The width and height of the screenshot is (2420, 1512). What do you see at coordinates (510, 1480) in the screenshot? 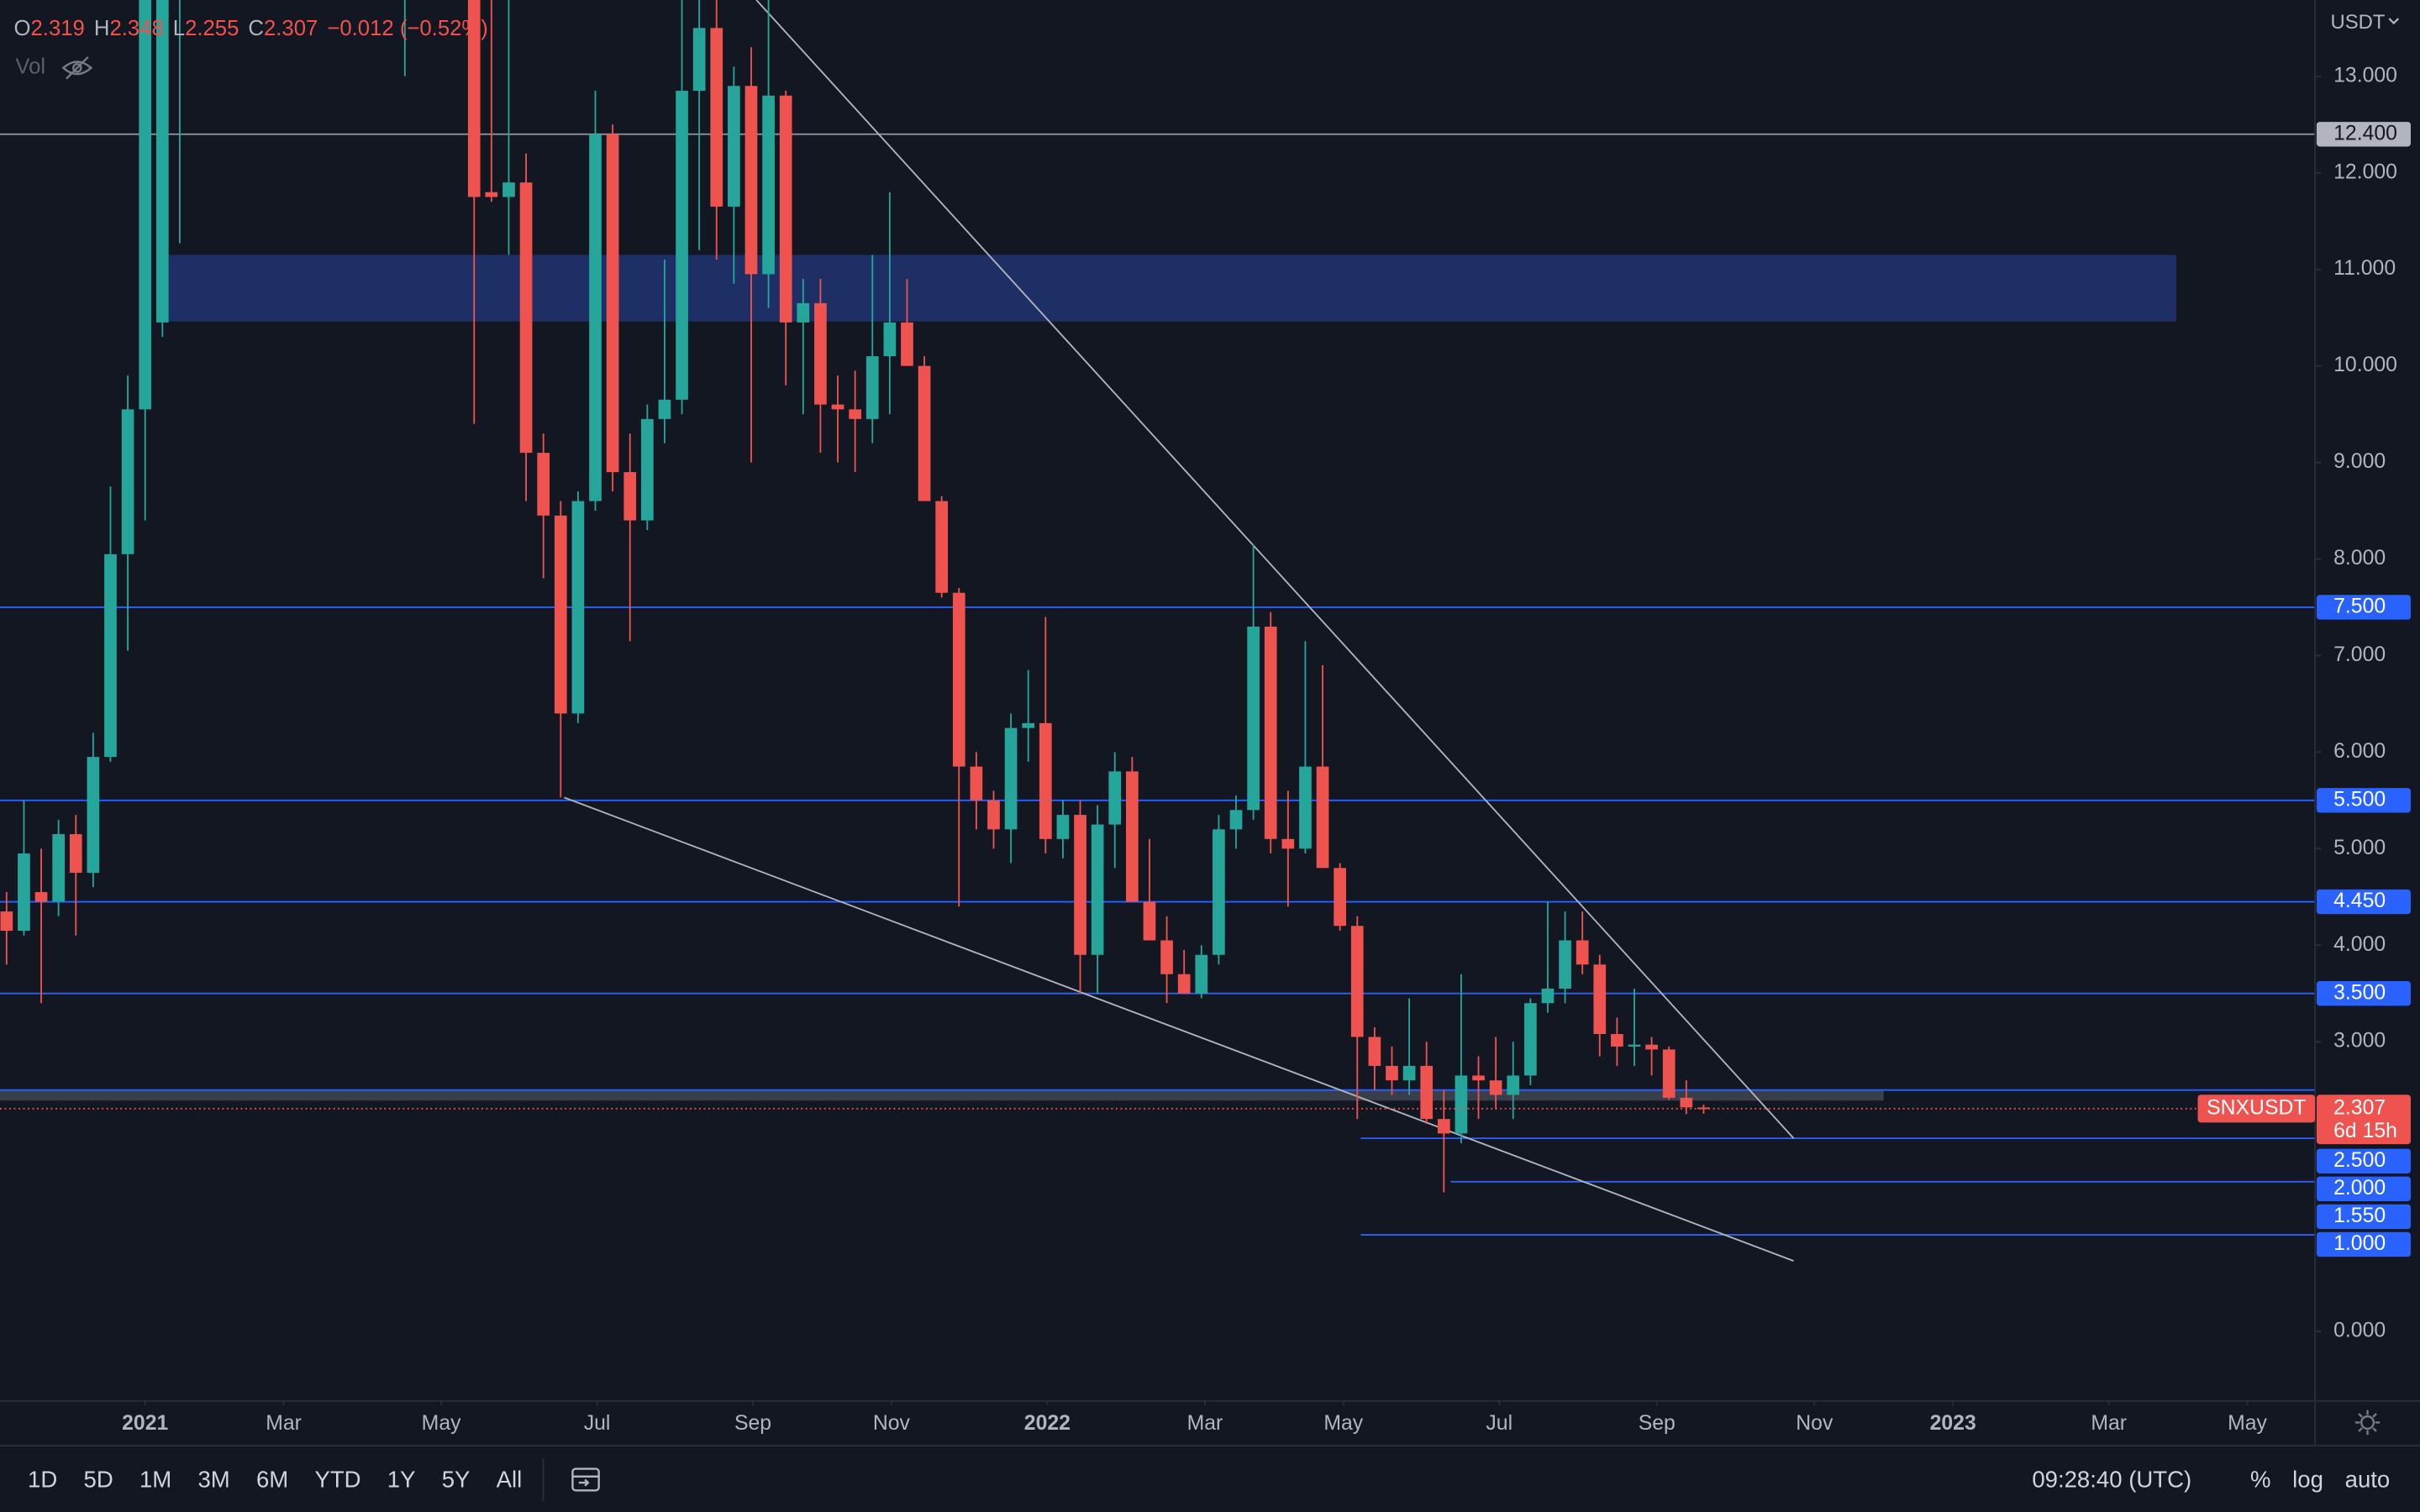
I see `timeframe-button: All` at bounding box center [510, 1480].